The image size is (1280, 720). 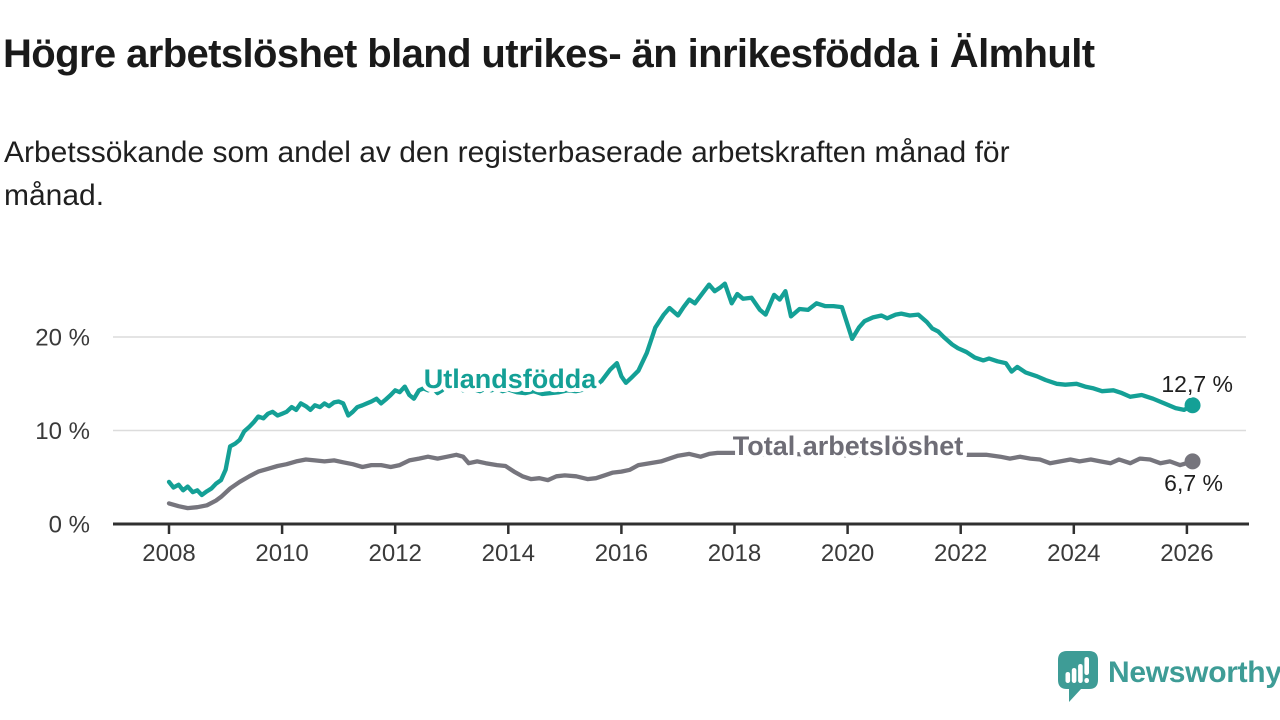 What do you see at coordinates (168, 553) in the screenshot?
I see `x-tick-label-2008: 2008` at bounding box center [168, 553].